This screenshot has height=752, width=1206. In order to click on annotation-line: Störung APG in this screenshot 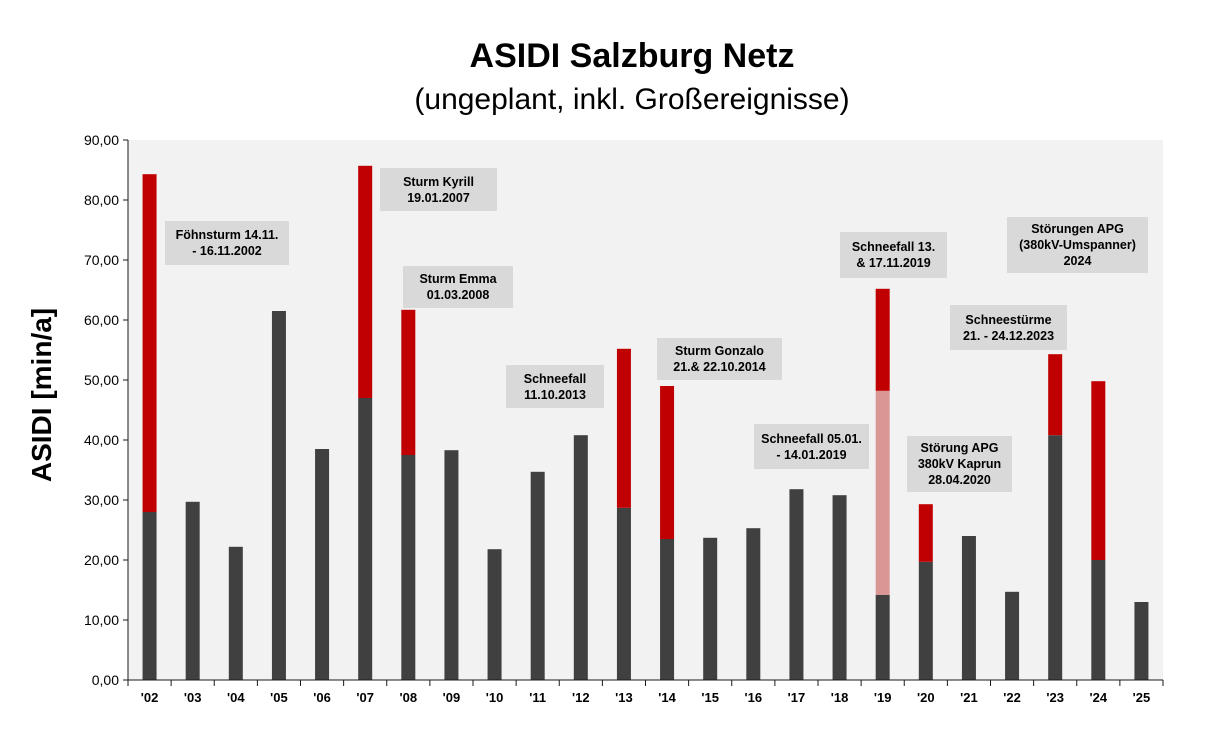, I will do `click(959, 448)`.